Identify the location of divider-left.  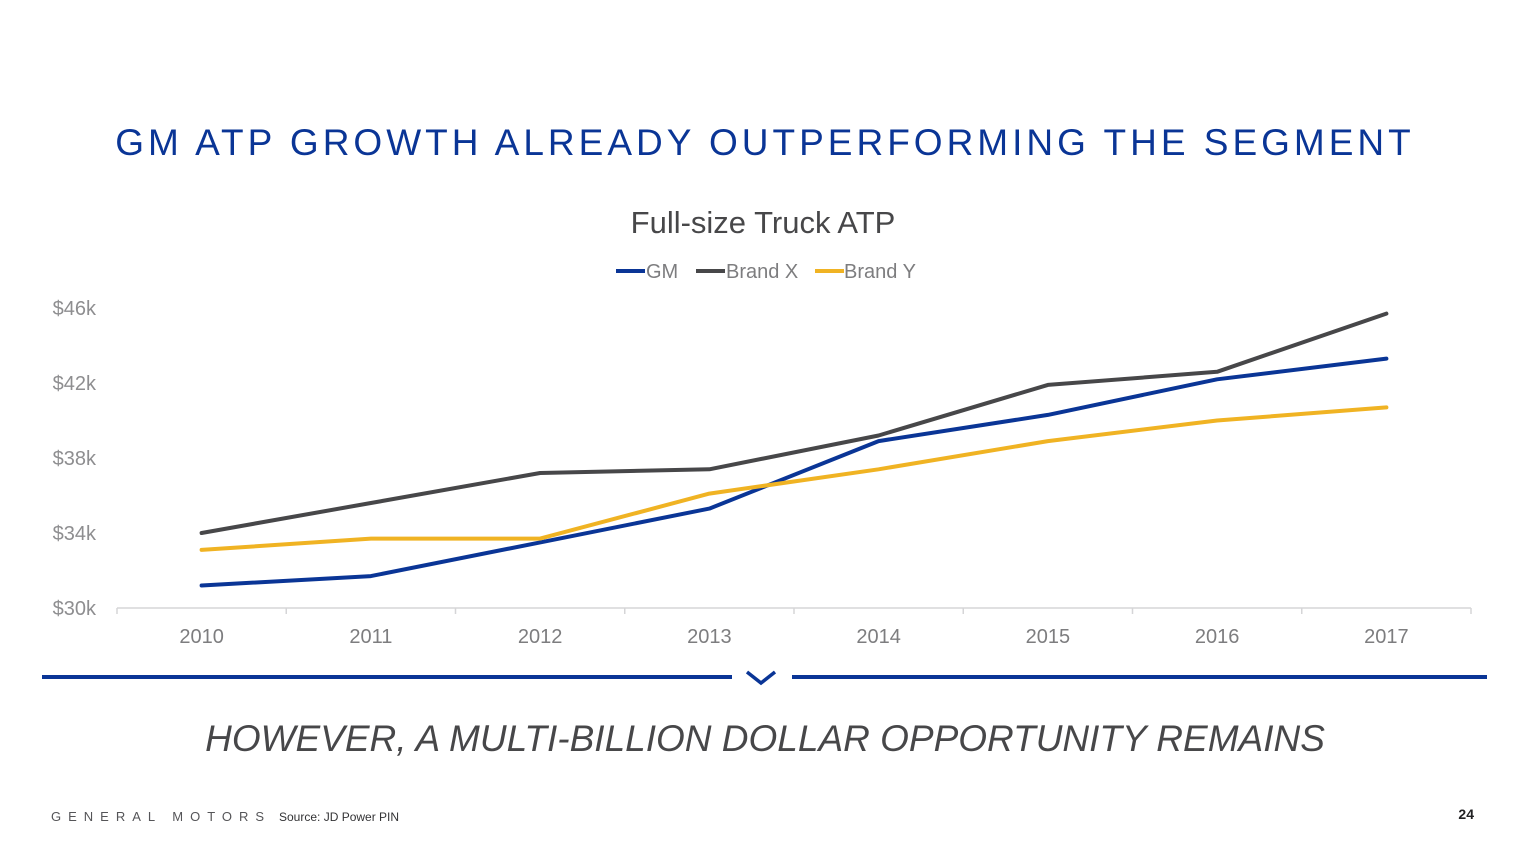
(387, 677).